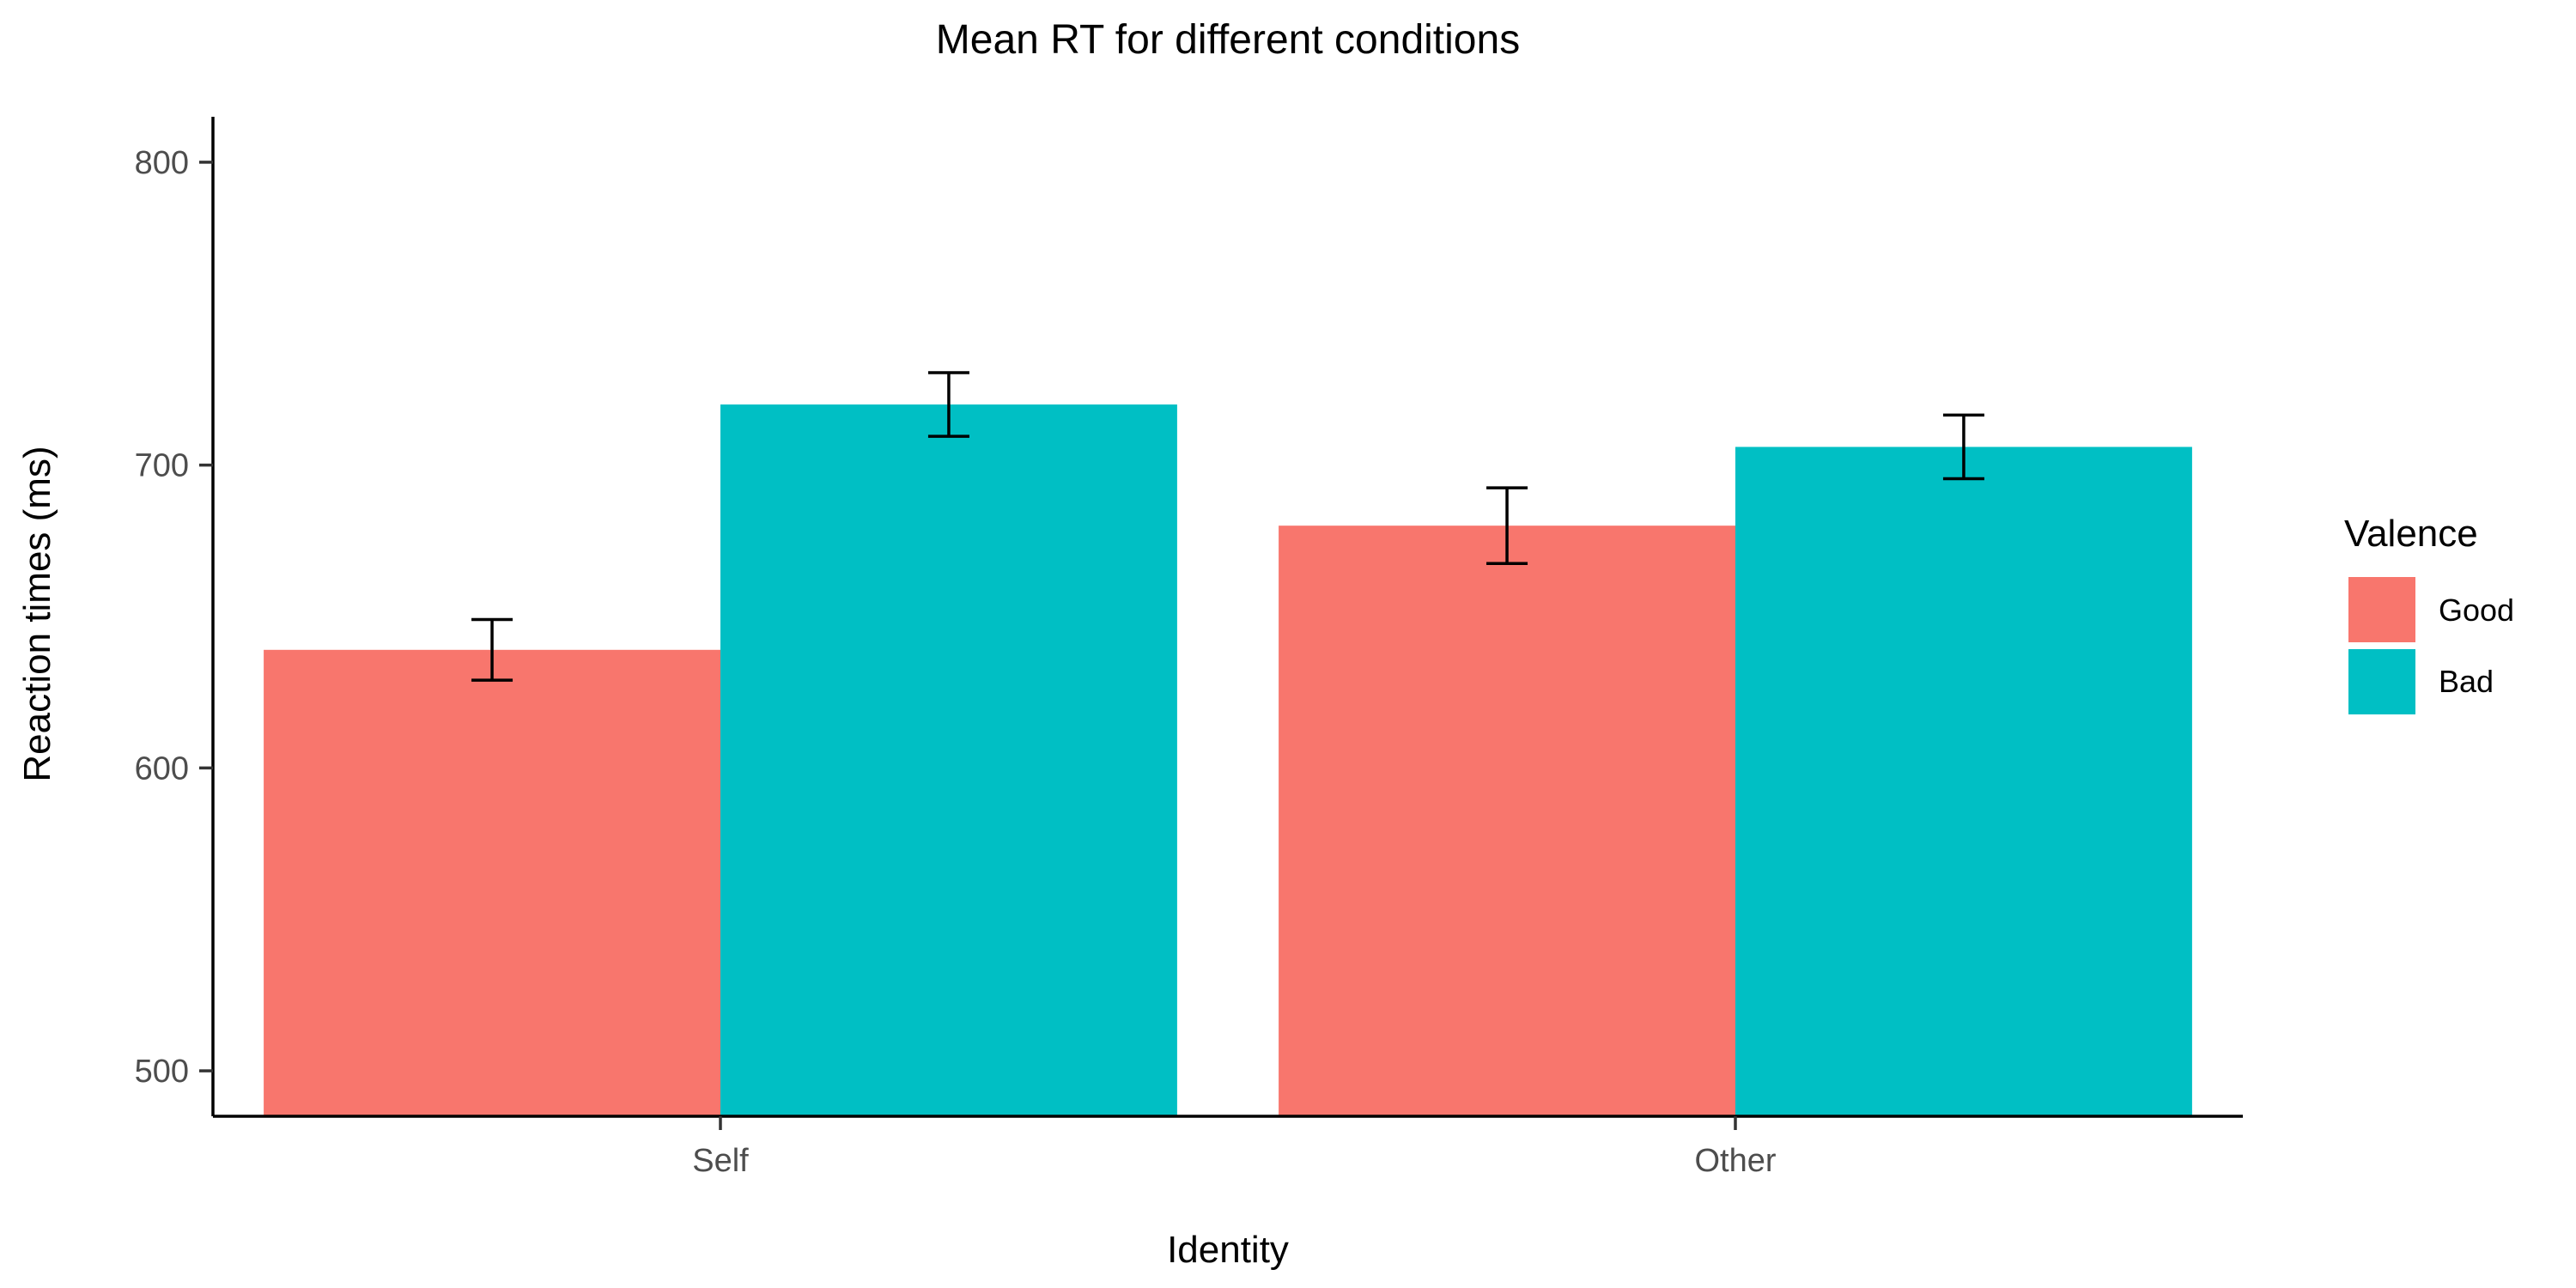  What do you see at coordinates (1507, 821) in the screenshot?
I see `bar-other-good` at bounding box center [1507, 821].